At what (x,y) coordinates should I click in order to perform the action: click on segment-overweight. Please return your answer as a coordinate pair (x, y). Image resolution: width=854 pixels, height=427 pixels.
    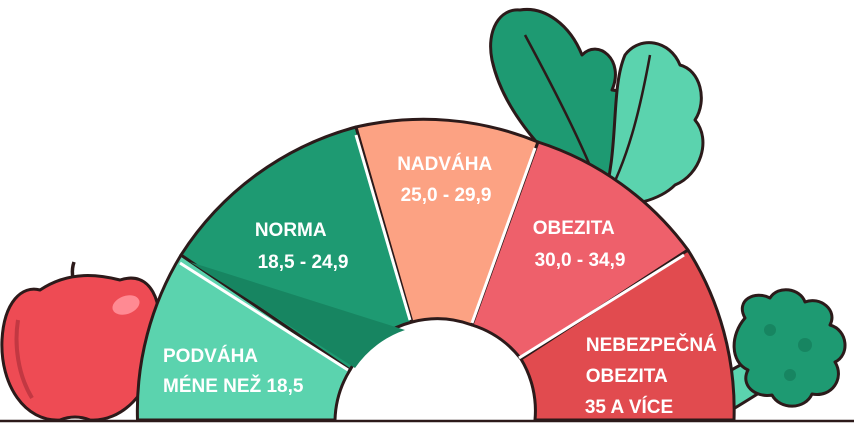
    Looking at the image, I should click on (447, 222).